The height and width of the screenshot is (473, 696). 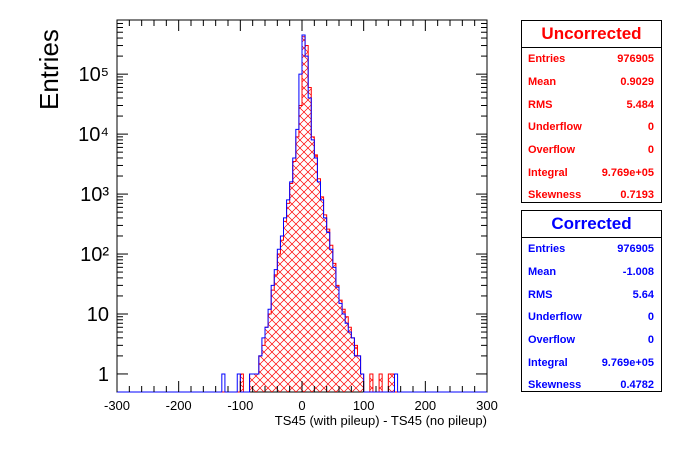 What do you see at coordinates (591, 82) in the screenshot?
I see `stat-row-mean: Mean 0.9029` at bounding box center [591, 82].